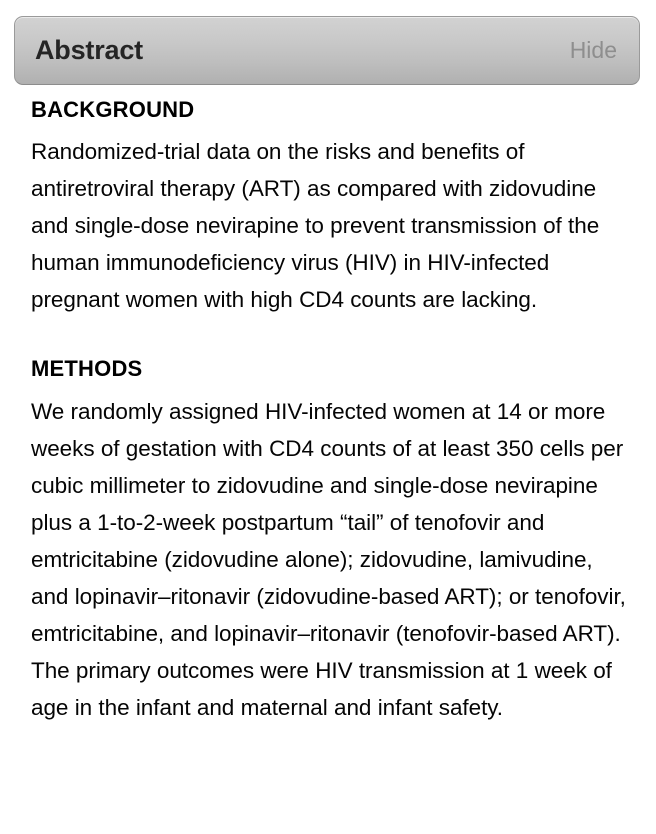  I want to click on section-heading-methods: METHODS, so click(87, 369).